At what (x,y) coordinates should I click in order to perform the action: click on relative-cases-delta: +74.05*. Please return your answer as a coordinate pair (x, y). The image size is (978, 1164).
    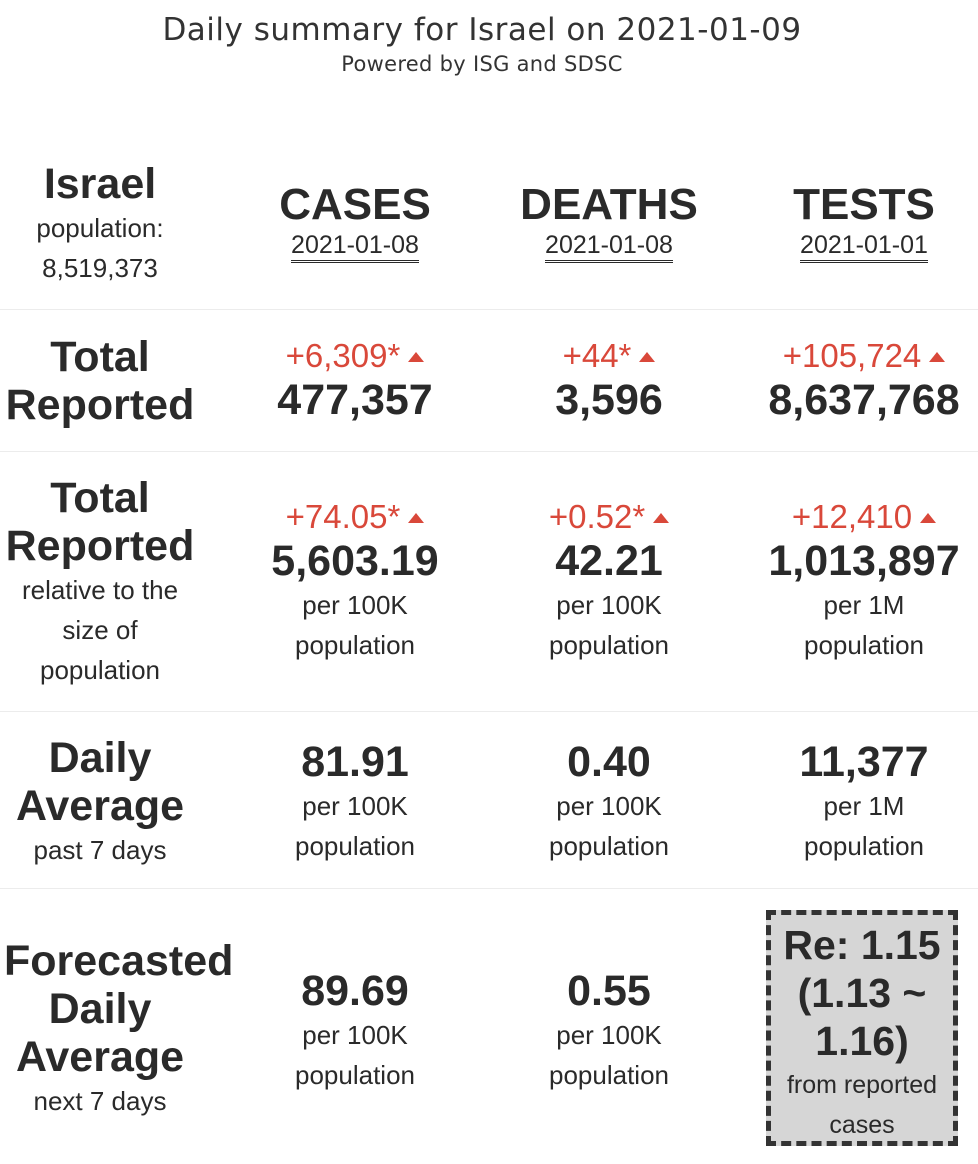
    Looking at the image, I should click on (355, 517).